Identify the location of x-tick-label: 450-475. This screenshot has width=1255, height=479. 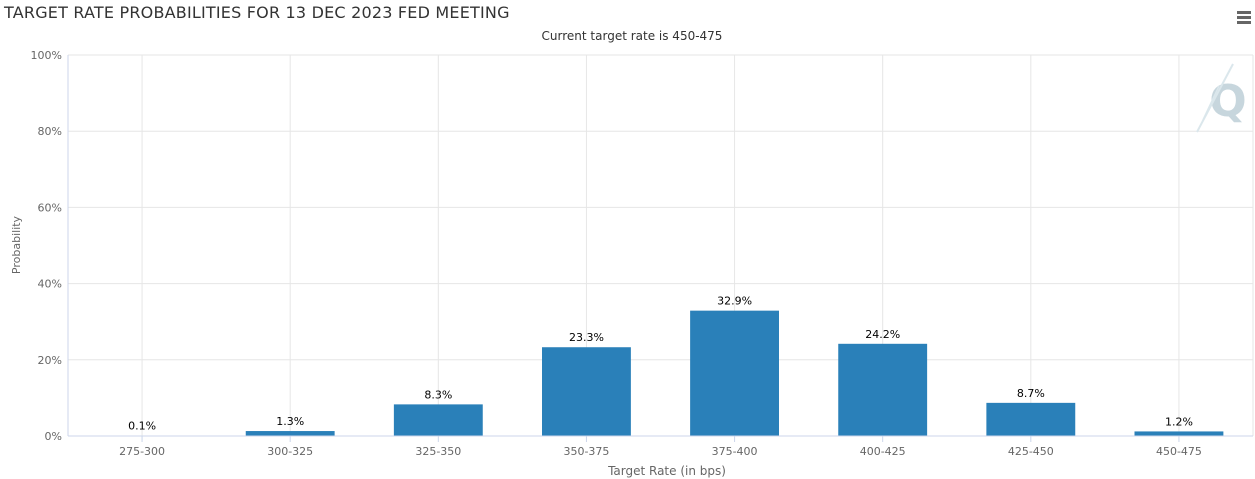
(1179, 451).